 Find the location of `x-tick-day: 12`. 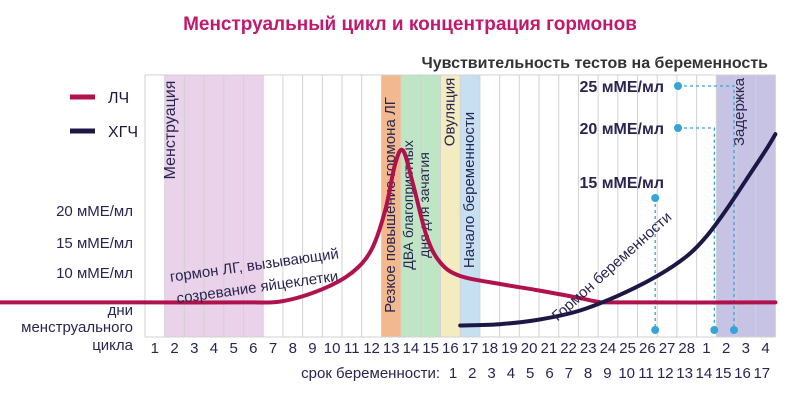

x-tick-day: 12 is located at coordinates (371, 348).